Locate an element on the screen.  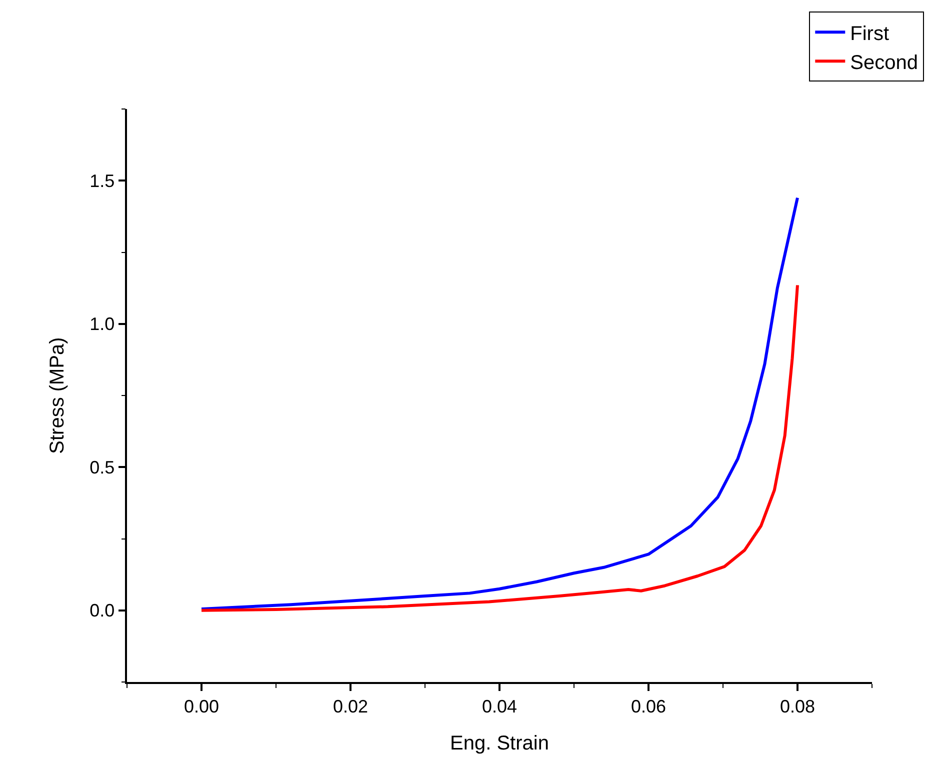
x-tick-label: 0.00 is located at coordinates (202, 706).